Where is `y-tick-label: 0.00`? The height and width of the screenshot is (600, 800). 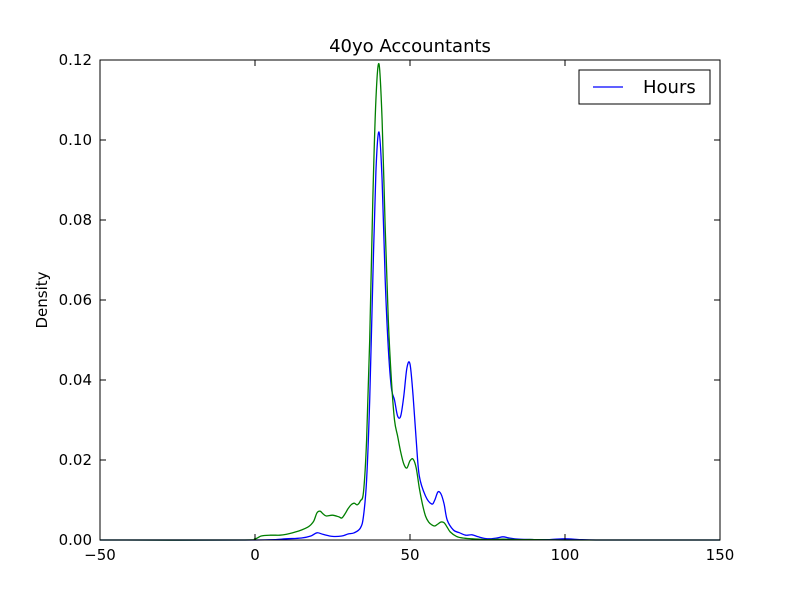 y-tick-label: 0.00 is located at coordinates (75, 540).